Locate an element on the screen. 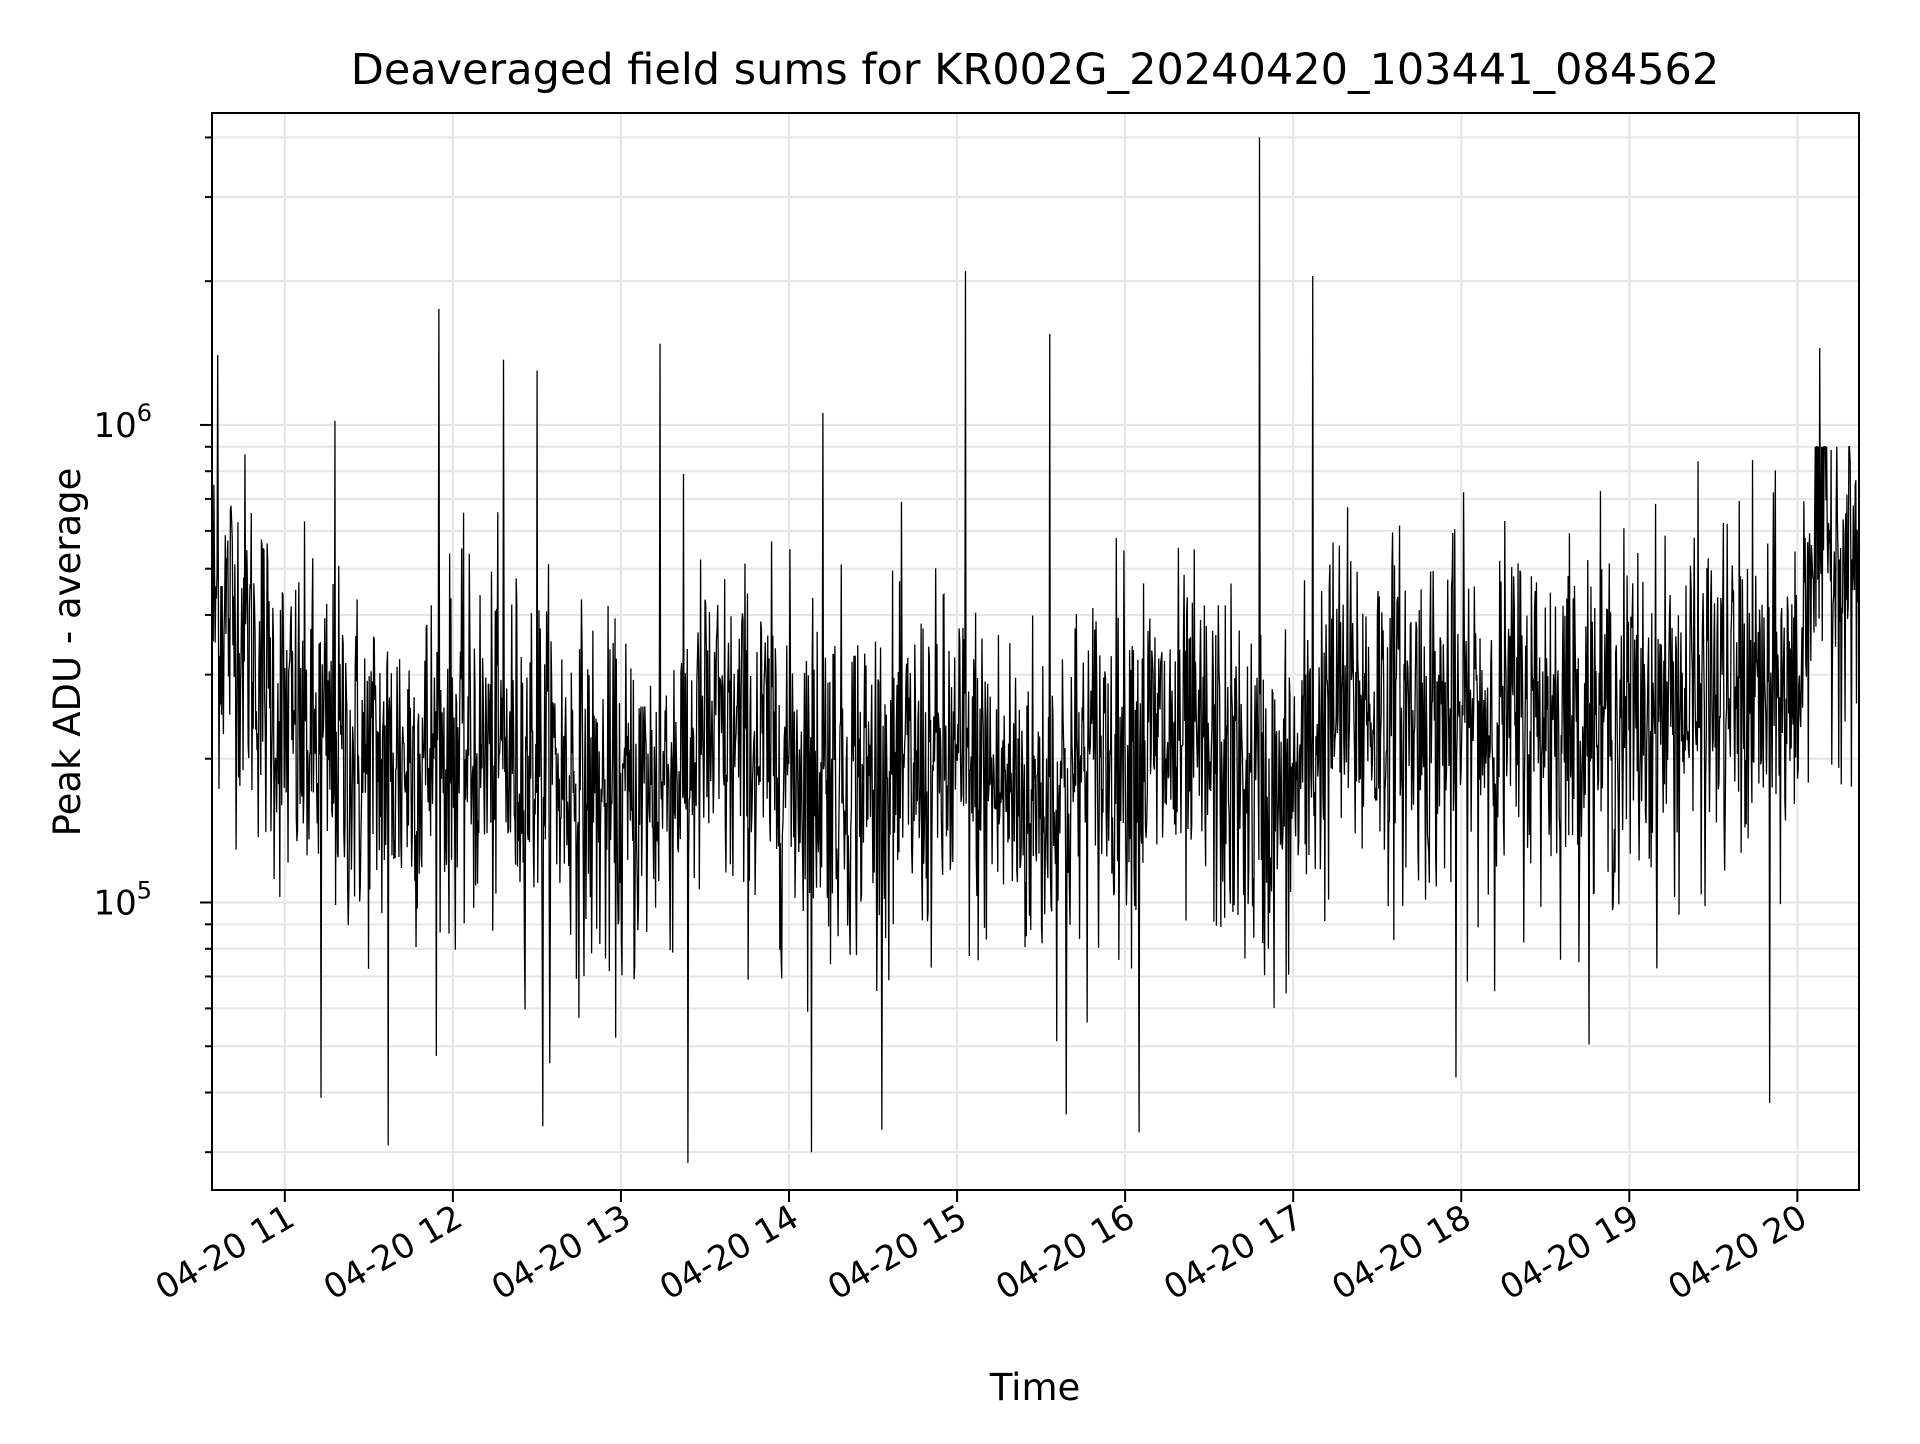 The width and height of the screenshot is (1920, 1444). y-tick-label: 10⁵ is located at coordinates (122, 899).